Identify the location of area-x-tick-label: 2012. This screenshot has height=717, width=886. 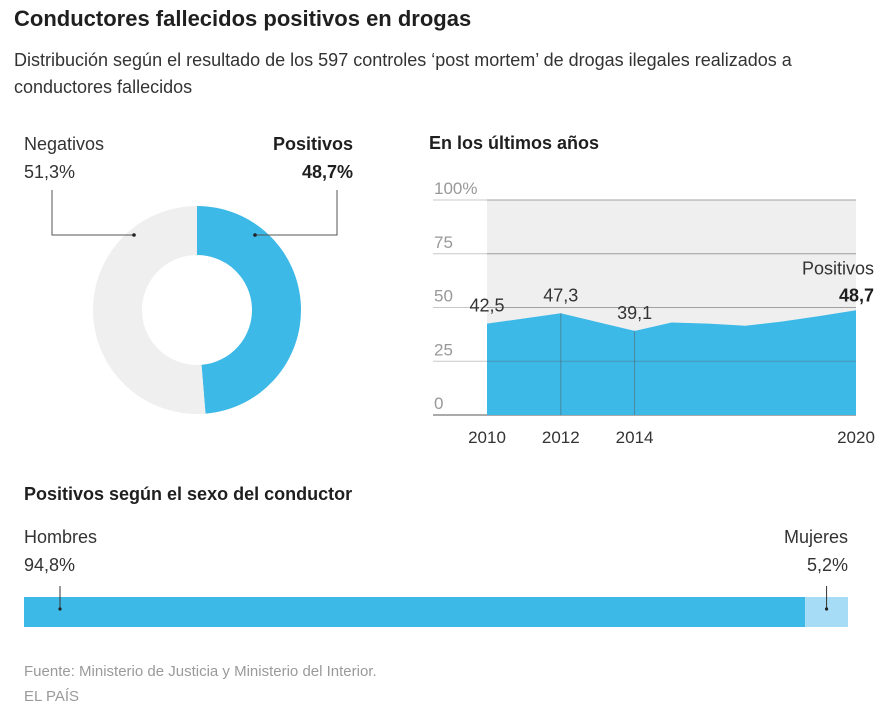
(561, 437).